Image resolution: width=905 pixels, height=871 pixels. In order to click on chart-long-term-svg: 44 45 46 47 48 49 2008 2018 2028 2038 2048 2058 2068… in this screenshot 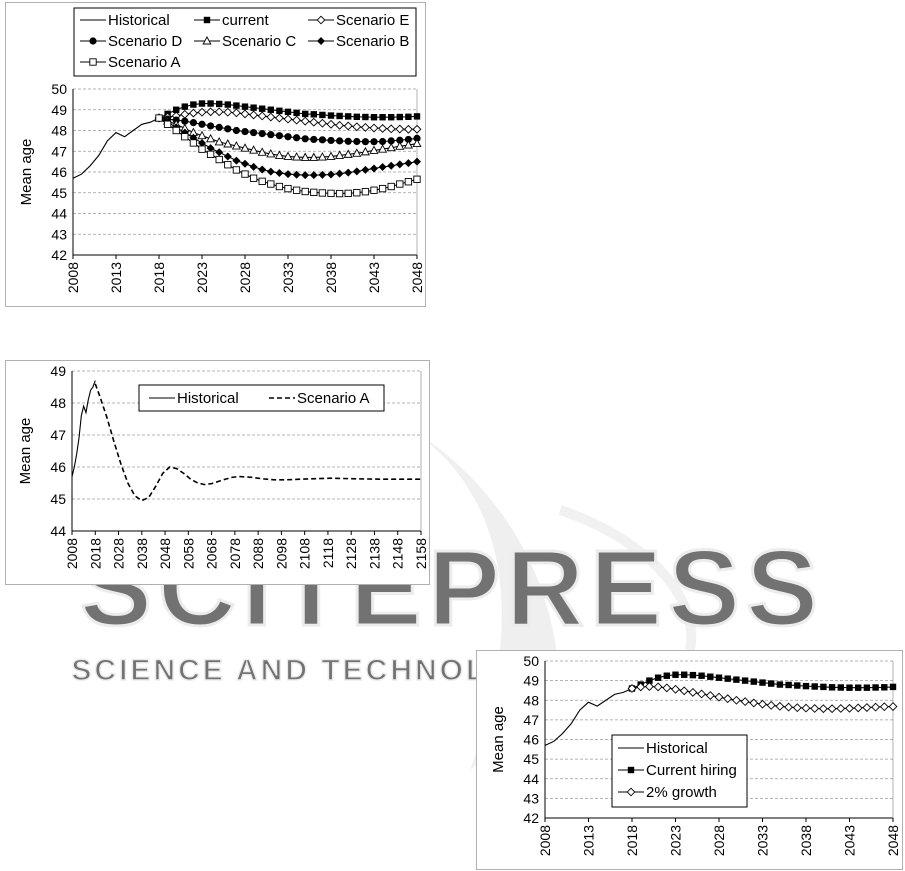, I will do `click(223, 466)`.